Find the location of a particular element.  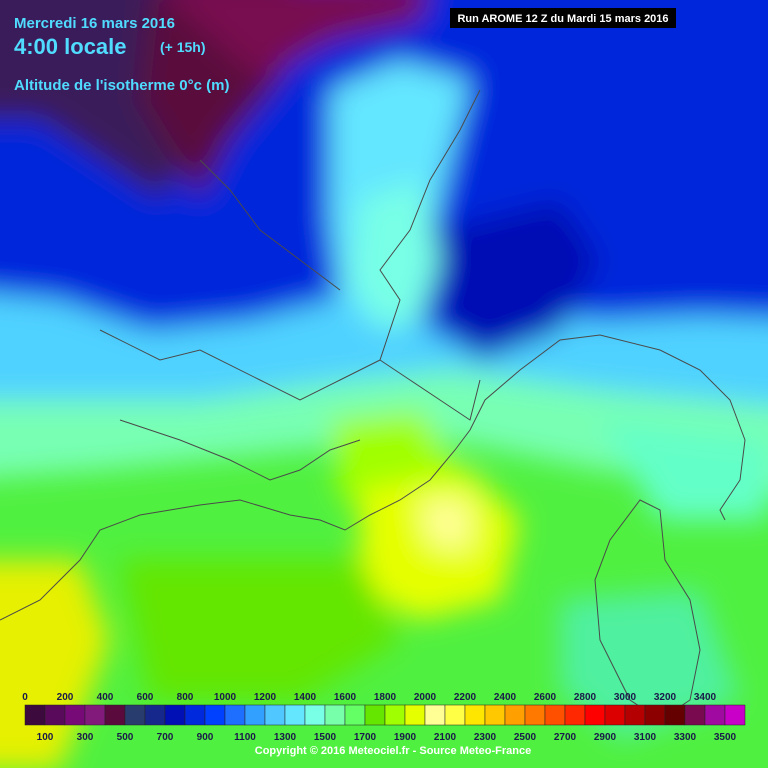

legend-label: 3300 is located at coordinates (685, 737).